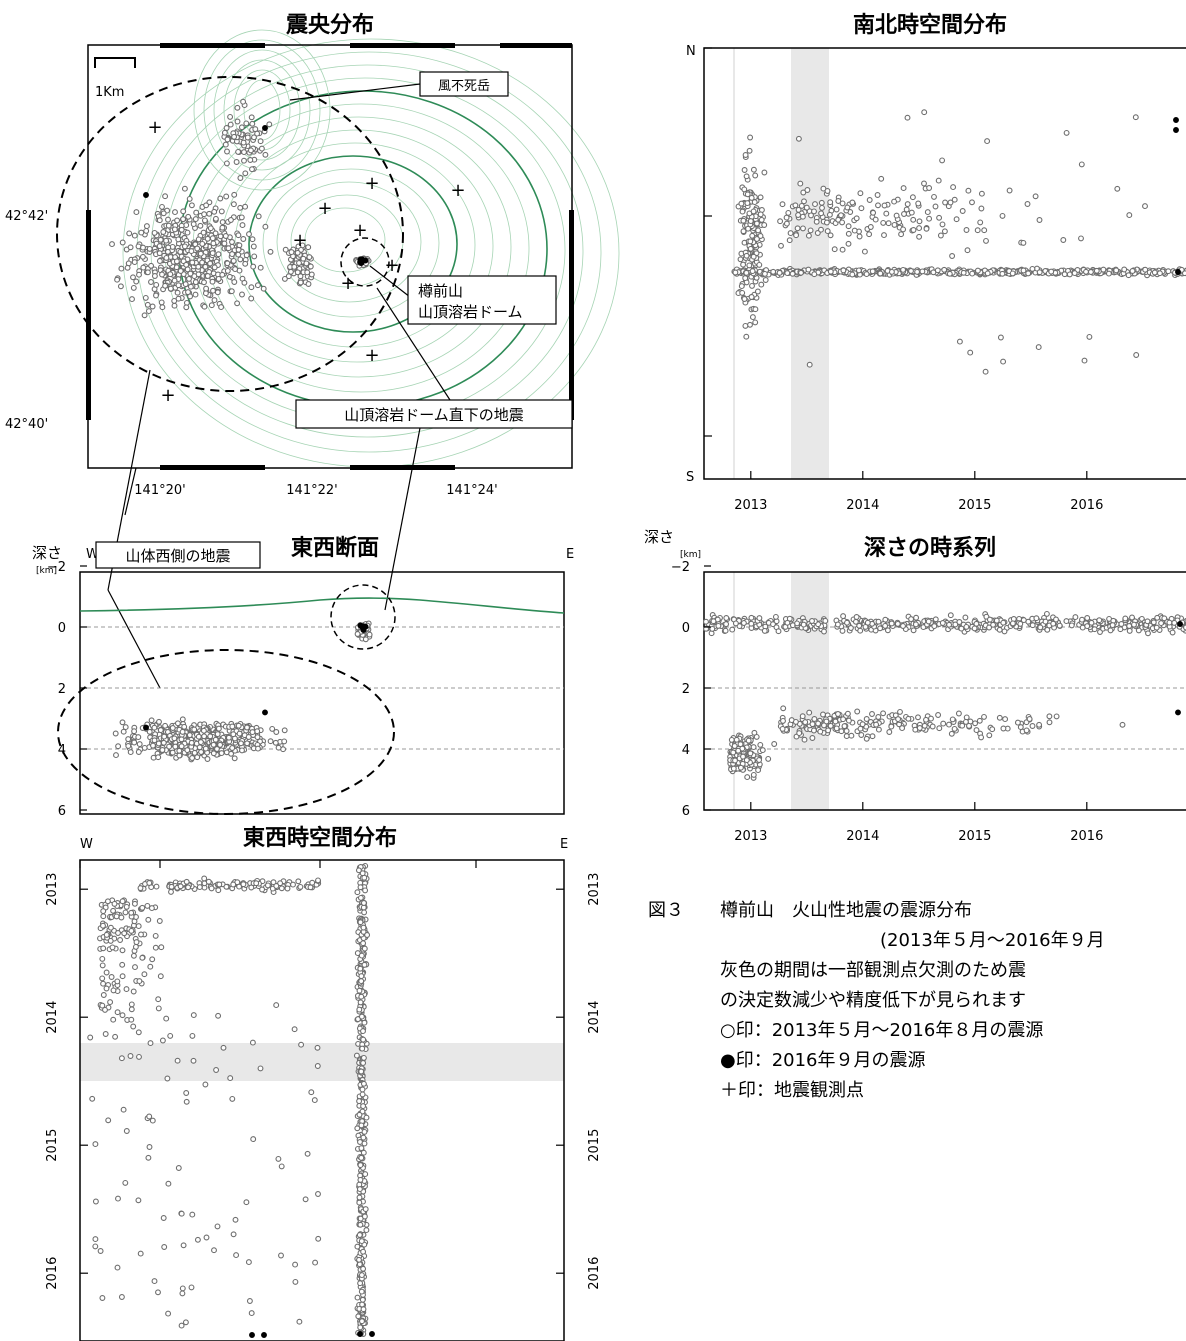 The image size is (1186, 1341). What do you see at coordinates (936, 278) in the screenshot?
I see `ns-time-panel: N S 2013 2014 2015 2016` at bounding box center [936, 278].